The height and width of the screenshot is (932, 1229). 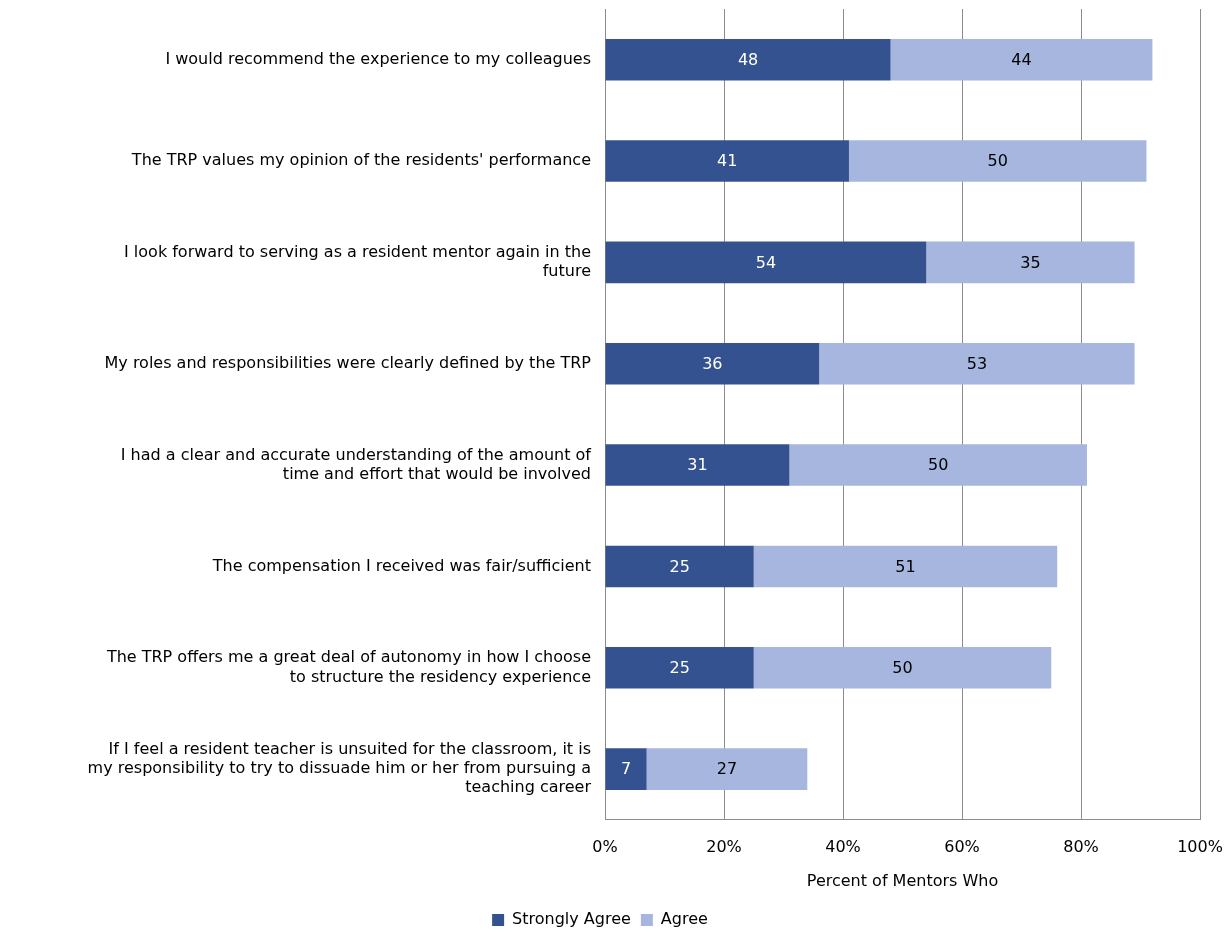 I want to click on data-label: 48, so click(x=748, y=59).